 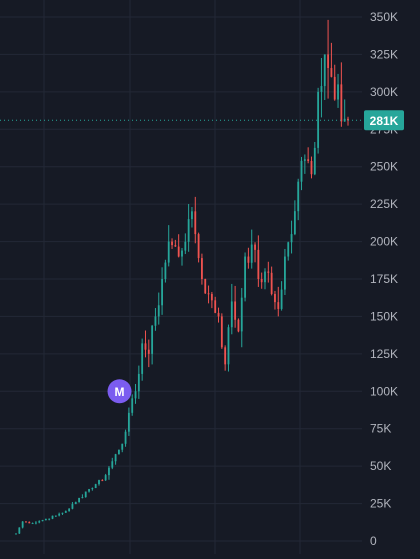 I want to click on y-tick-label: 250K, so click(x=384, y=167).